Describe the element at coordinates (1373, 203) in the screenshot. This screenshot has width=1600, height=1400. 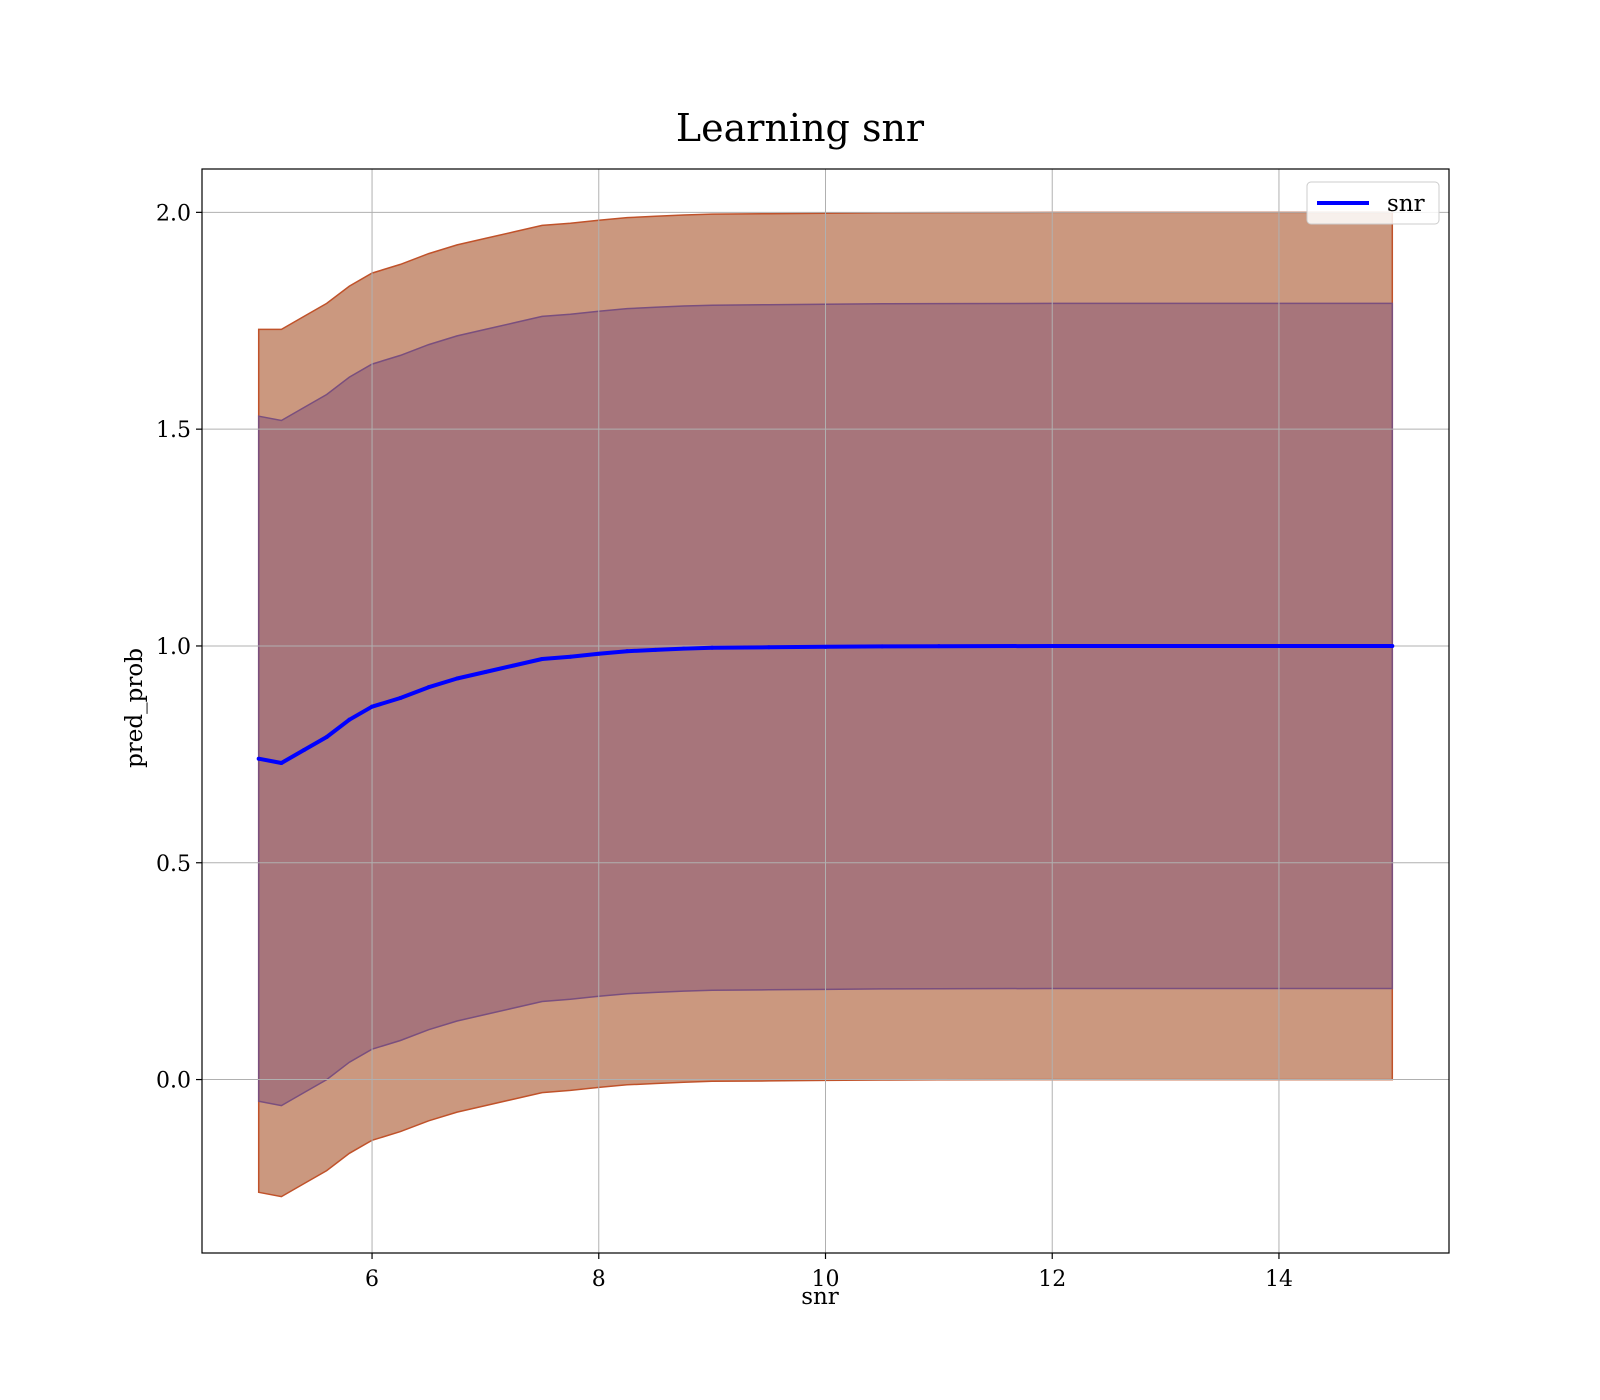
I see `legend-box` at that location.